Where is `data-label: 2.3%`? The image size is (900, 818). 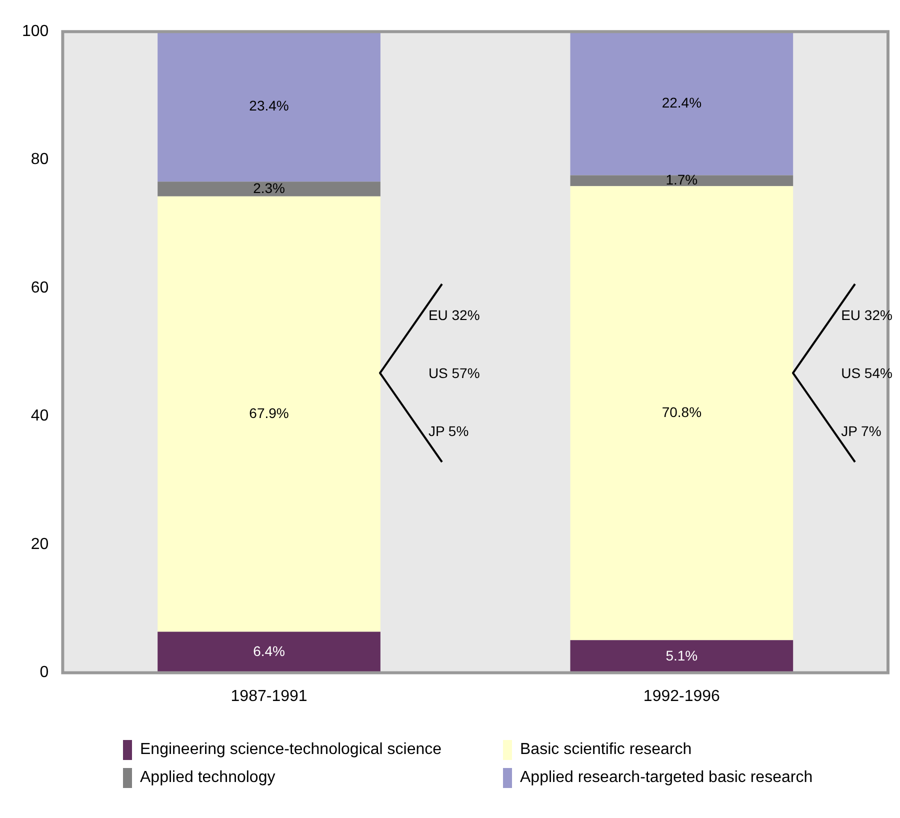 data-label: 2.3% is located at coordinates (269, 188).